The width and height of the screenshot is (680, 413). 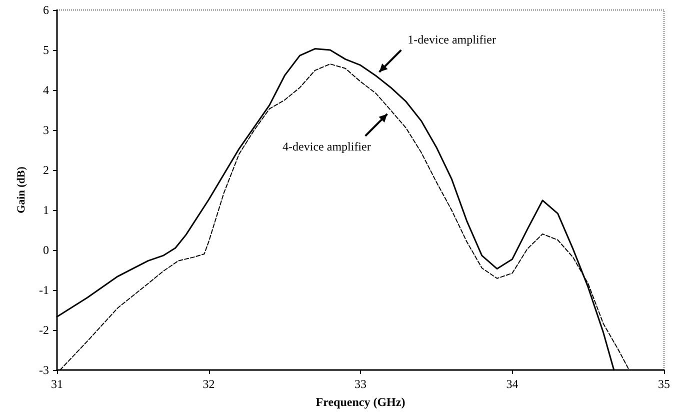 What do you see at coordinates (57, 384) in the screenshot?
I see `x-tick-label: 31` at bounding box center [57, 384].